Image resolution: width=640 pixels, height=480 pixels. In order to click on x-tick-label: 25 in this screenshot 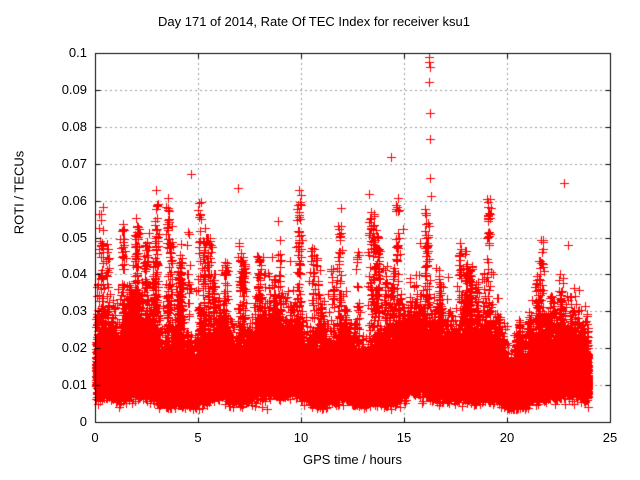, I will do `click(610, 437)`.